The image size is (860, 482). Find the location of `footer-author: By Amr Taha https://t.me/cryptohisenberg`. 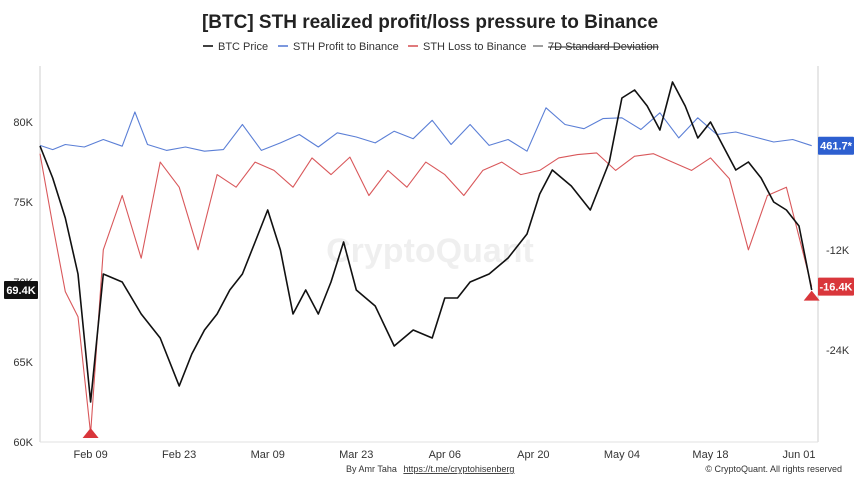

footer-author: By Amr Taha https://t.me/cryptohisenberg is located at coordinates (430, 469).